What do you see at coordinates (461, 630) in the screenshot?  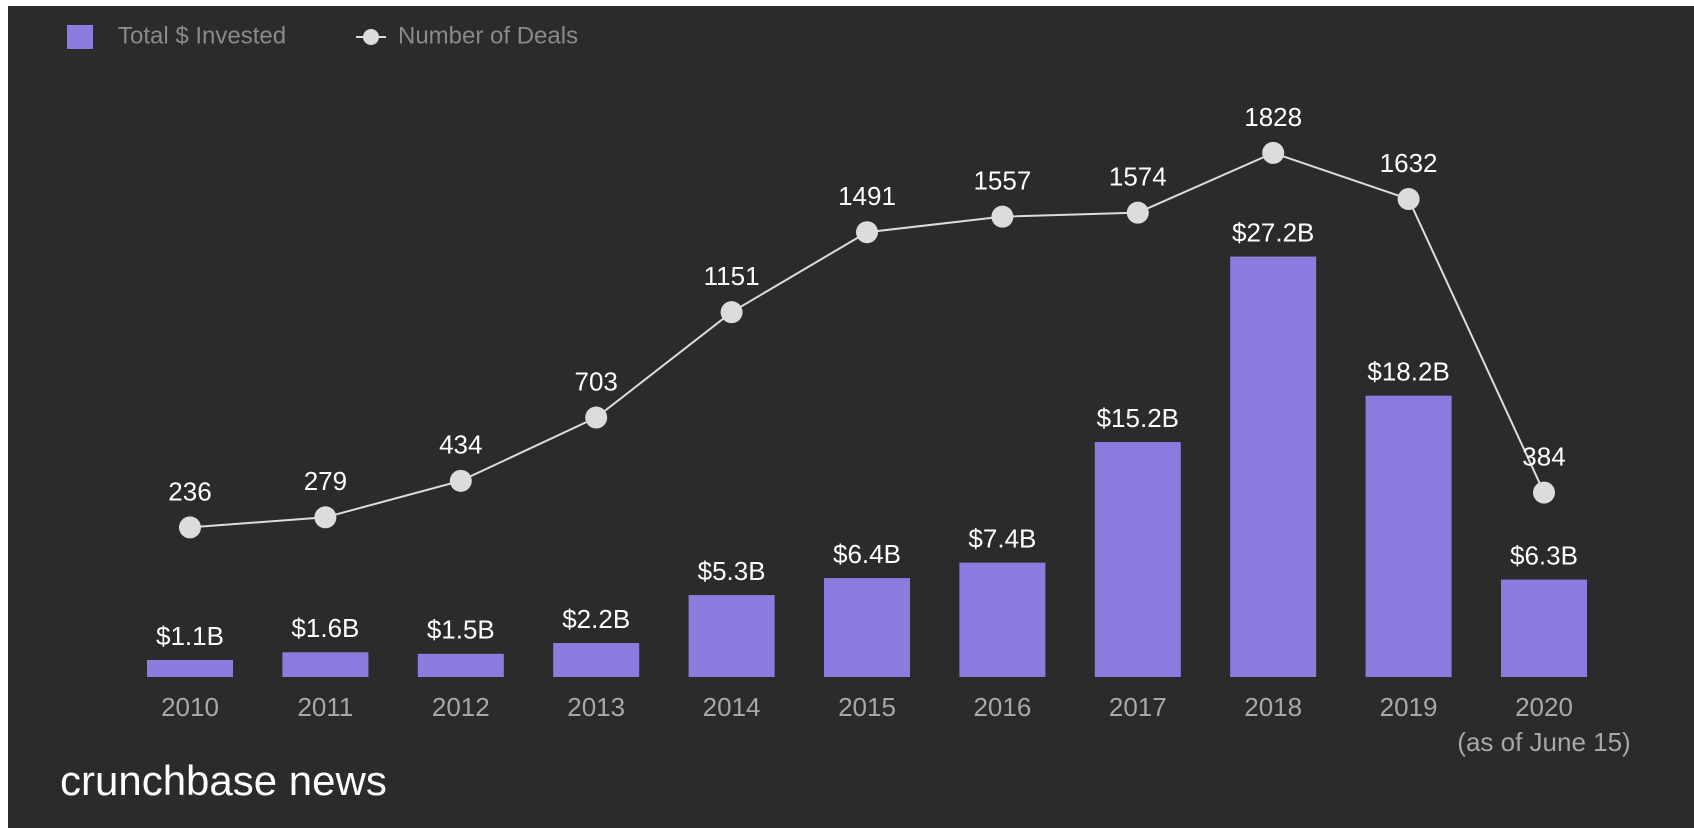 I see `data-label: $1.5B` at bounding box center [461, 630].